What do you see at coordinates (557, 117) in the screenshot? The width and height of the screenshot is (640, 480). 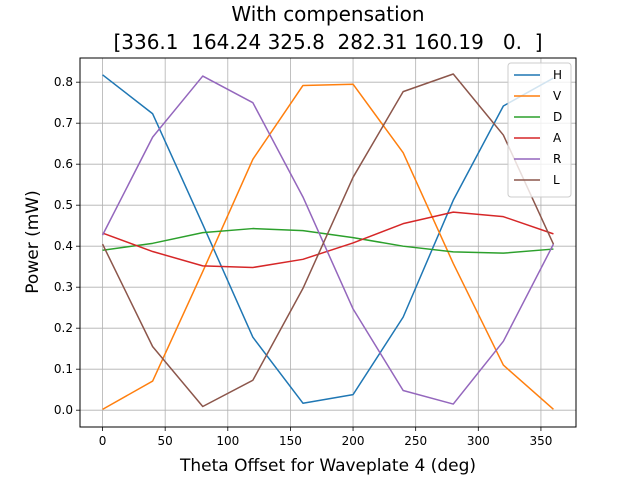 I see `legend-label-d: D` at bounding box center [557, 117].